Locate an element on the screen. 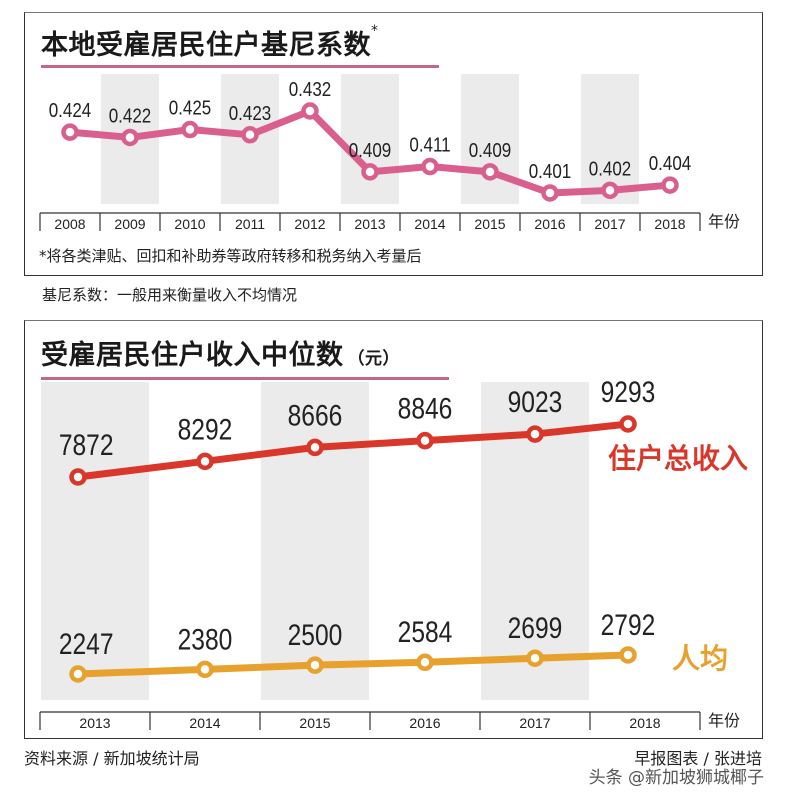 This screenshot has height=800, width=786. per-capita-value-label: 2500 is located at coordinates (315, 635).